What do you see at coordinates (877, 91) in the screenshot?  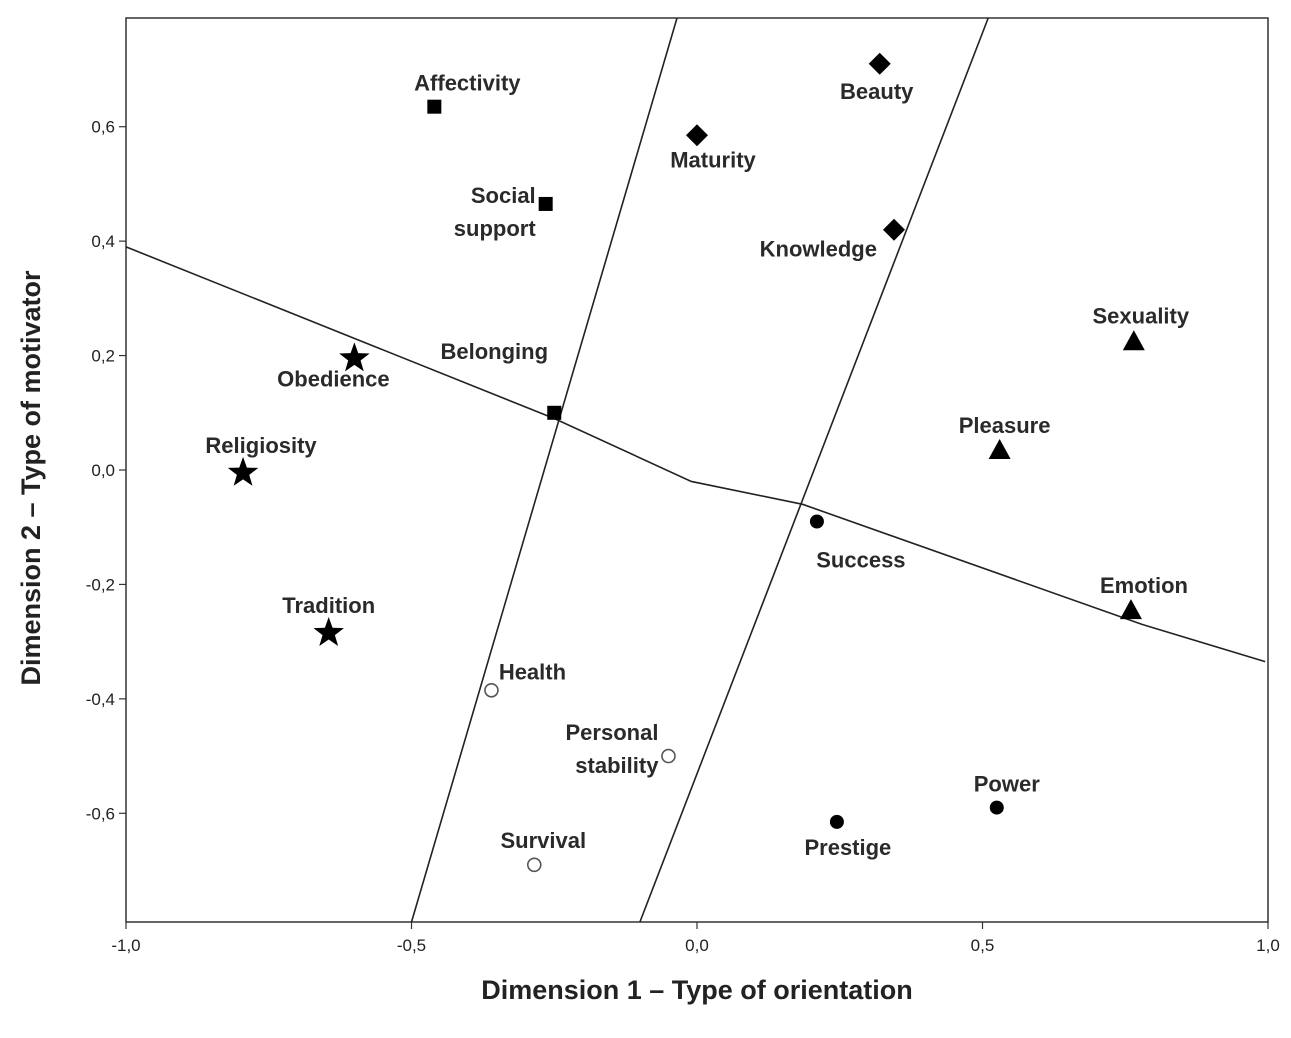 I see `label-beauty: Beauty` at bounding box center [877, 91].